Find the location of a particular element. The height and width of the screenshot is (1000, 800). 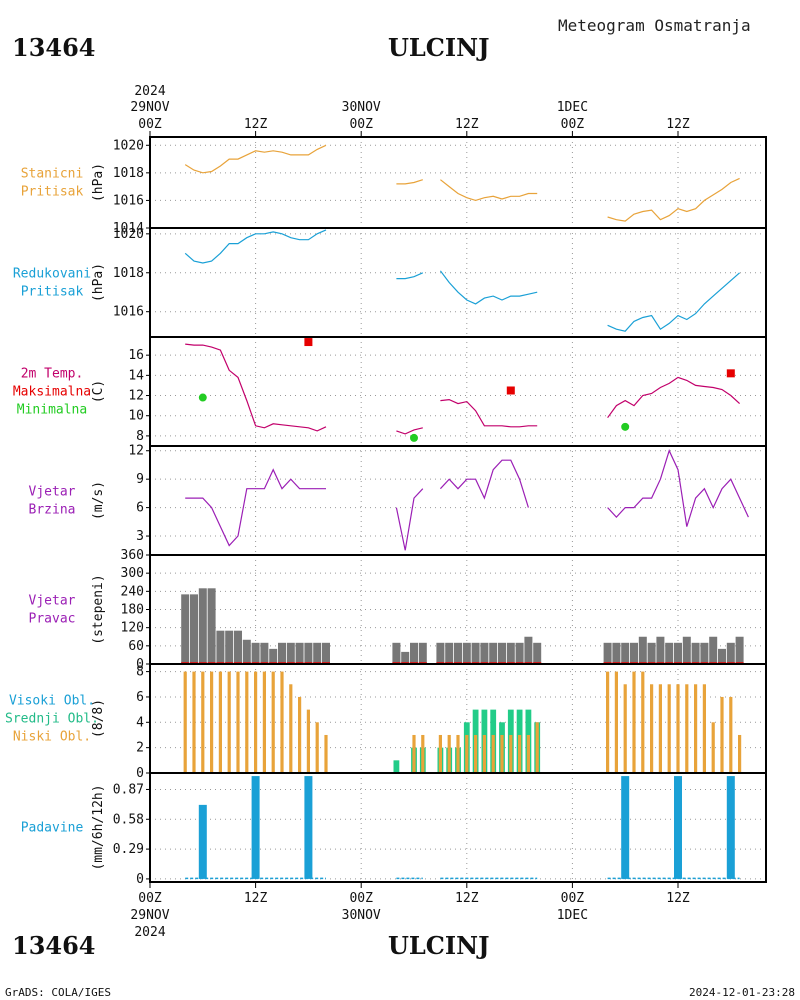

panel-title: Maksimalna is located at coordinates (52, 392).